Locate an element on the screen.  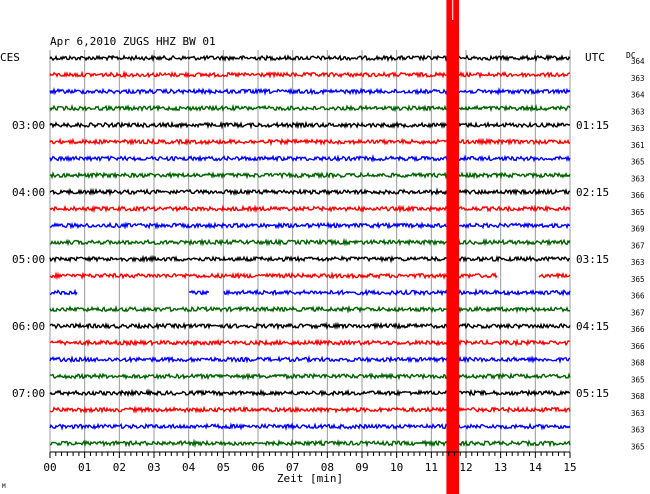
x-tick-label: 03 is located at coordinates (153, 467).